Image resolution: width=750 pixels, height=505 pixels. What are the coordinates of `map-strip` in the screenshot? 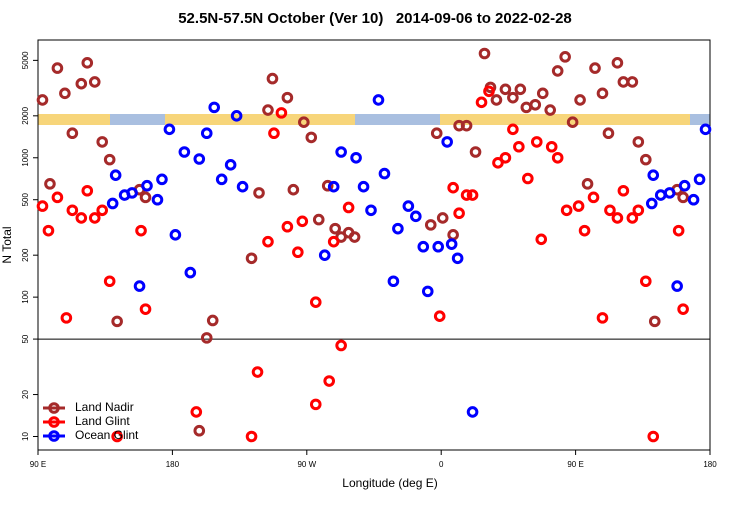 It's located at (374, 119).